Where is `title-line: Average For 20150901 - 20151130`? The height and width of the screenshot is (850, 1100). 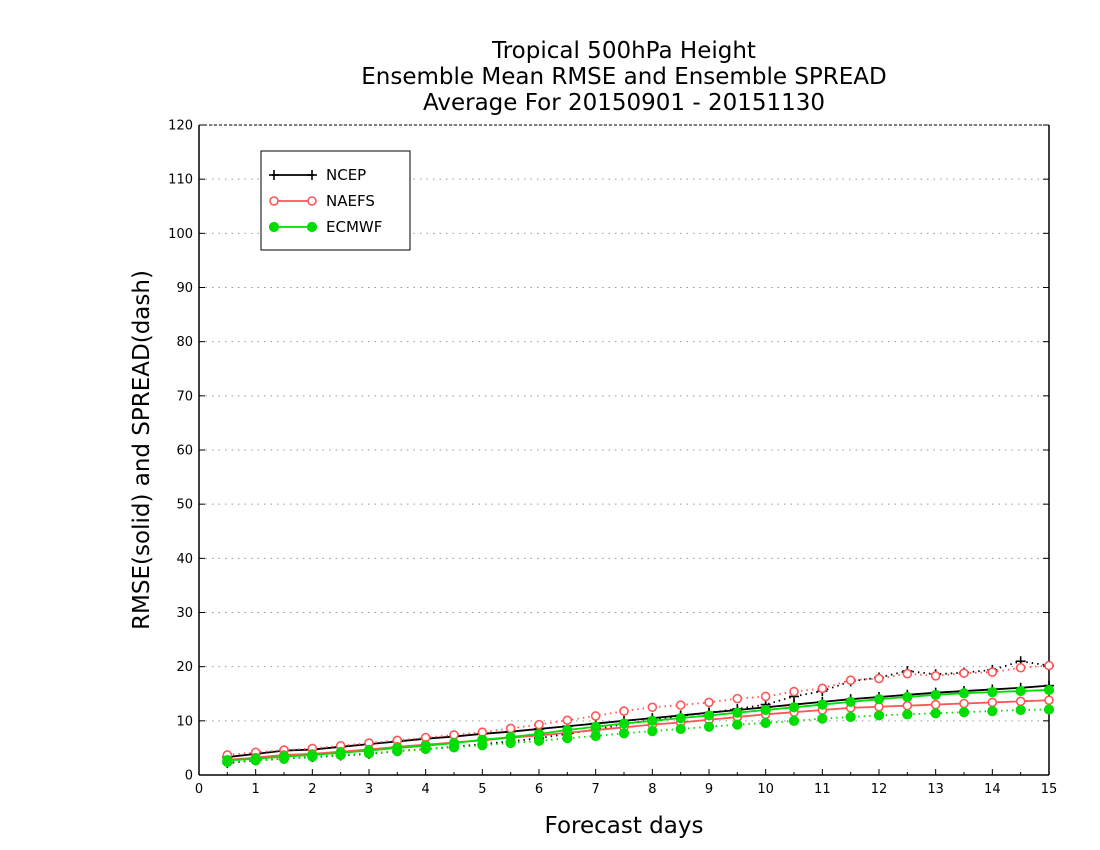 title-line: Average For 20150901 - 20151130 is located at coordinates (624, 103).